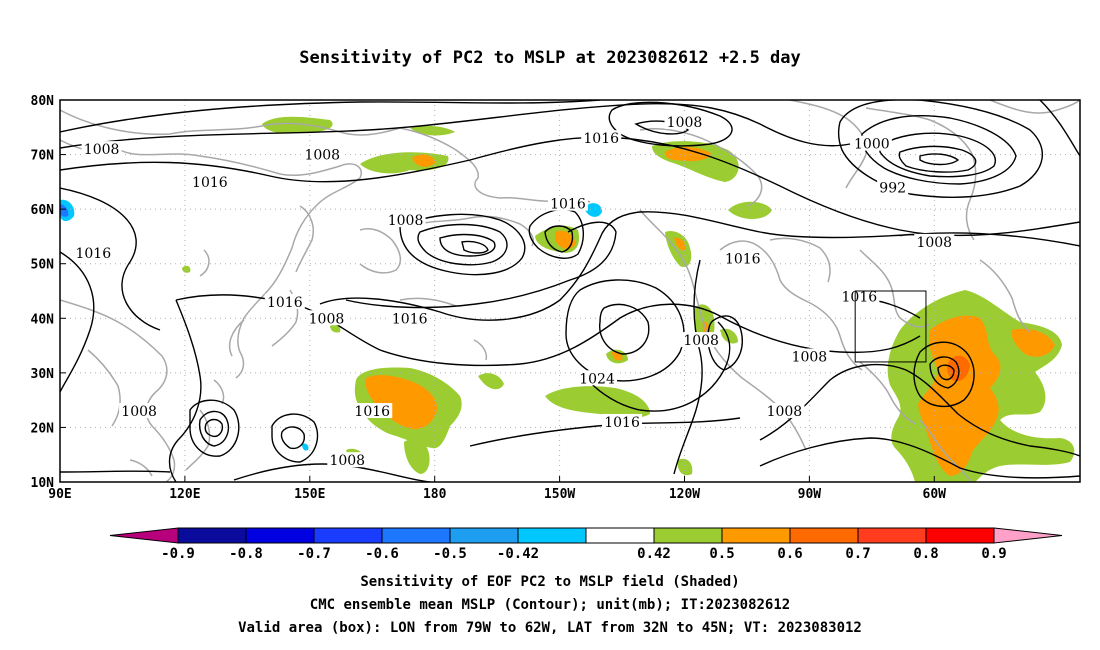 The width and height of the screenshot is (1100, 650). Describe the element at coordinates (43, 210) in the screenshot. I see `lat-label: 60N` at that location.